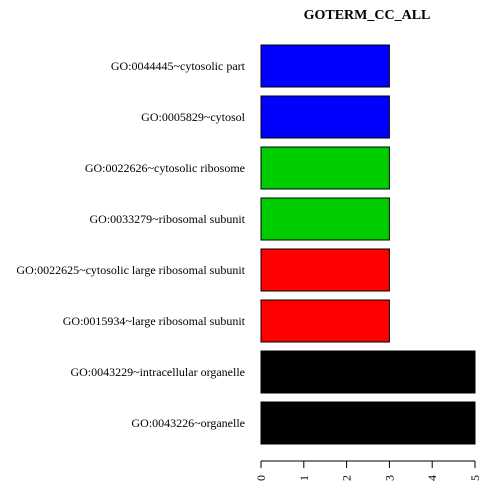 The width and height of the screenshot is (504, 504). I want to click on x-tick-label: 5, so click(475, 478).